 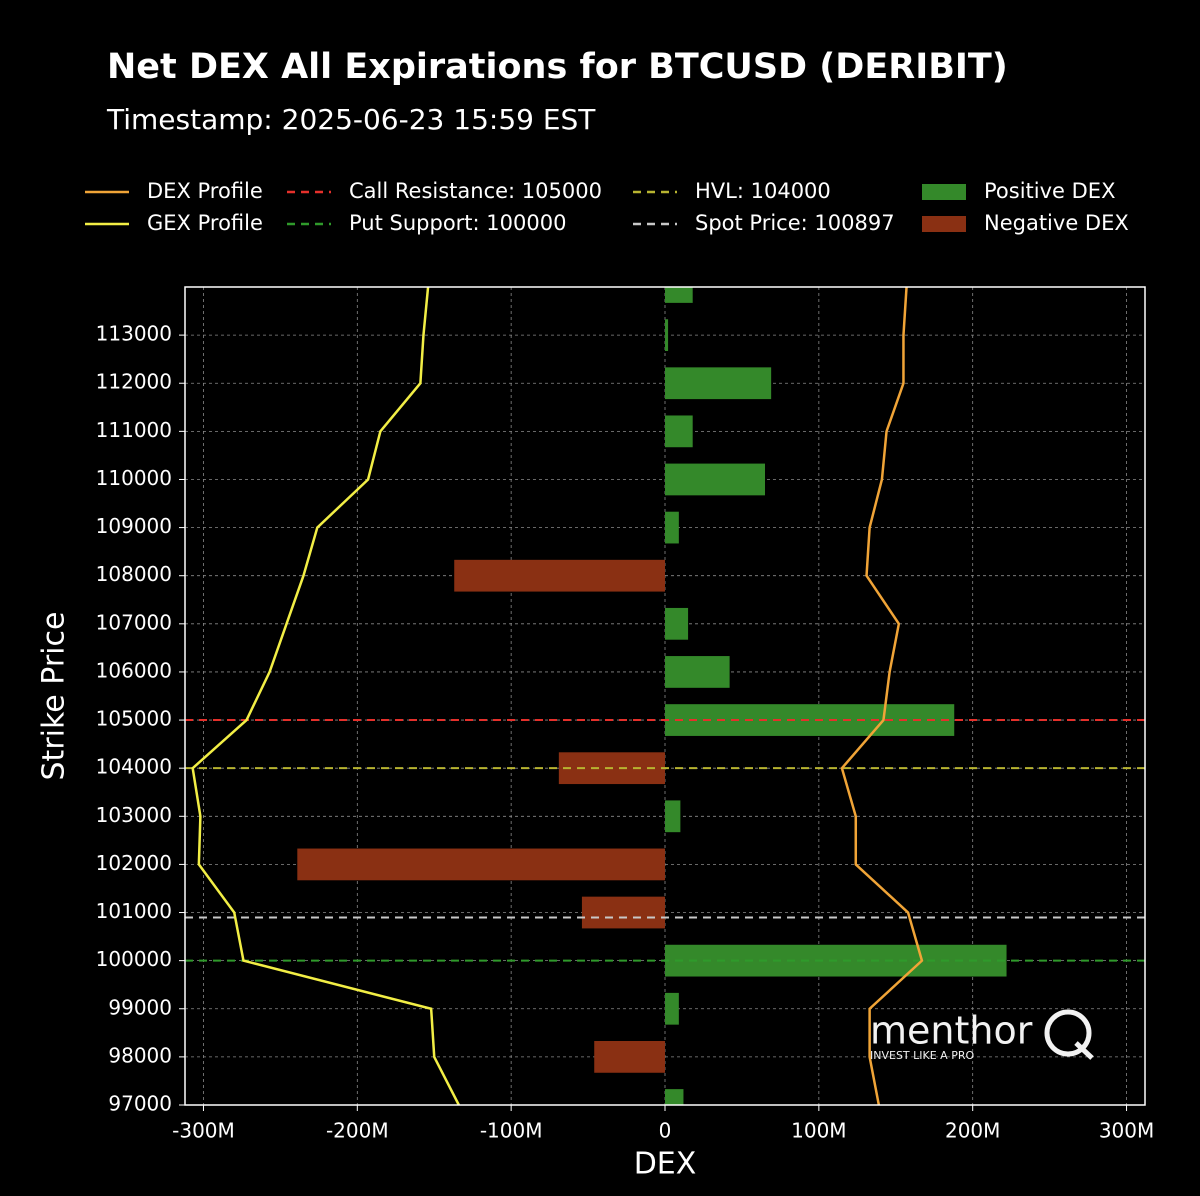 I want to click on legend-label: Put Support: 100000, so click(x=457, y=223).